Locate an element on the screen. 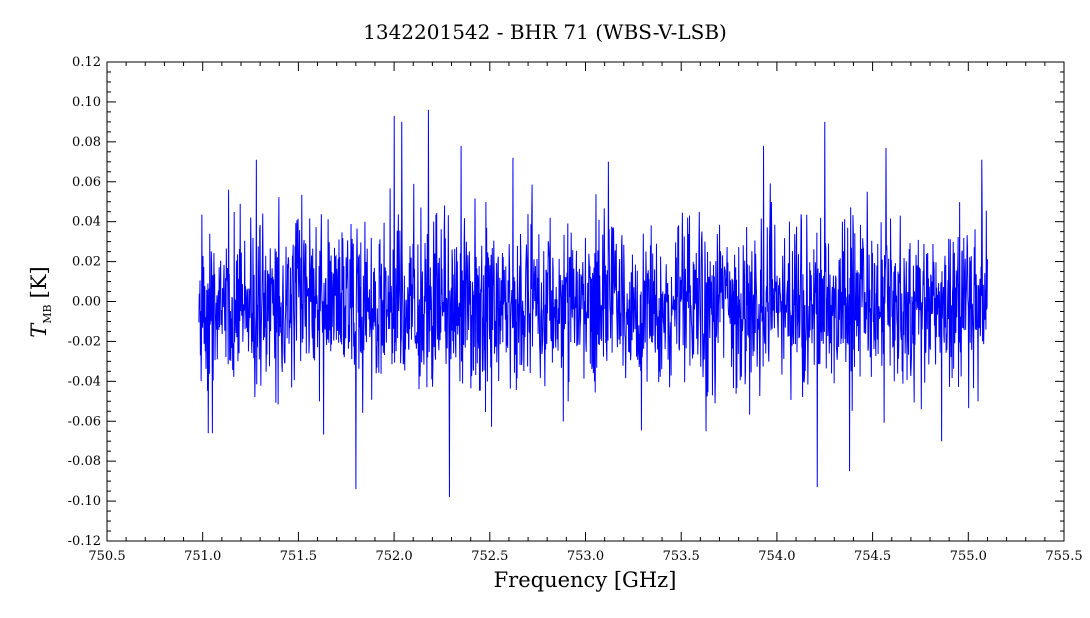 The width and height of the screenshot is (1090, 618). y-tick-label: -0.02 is located at coordinates (84, 341).